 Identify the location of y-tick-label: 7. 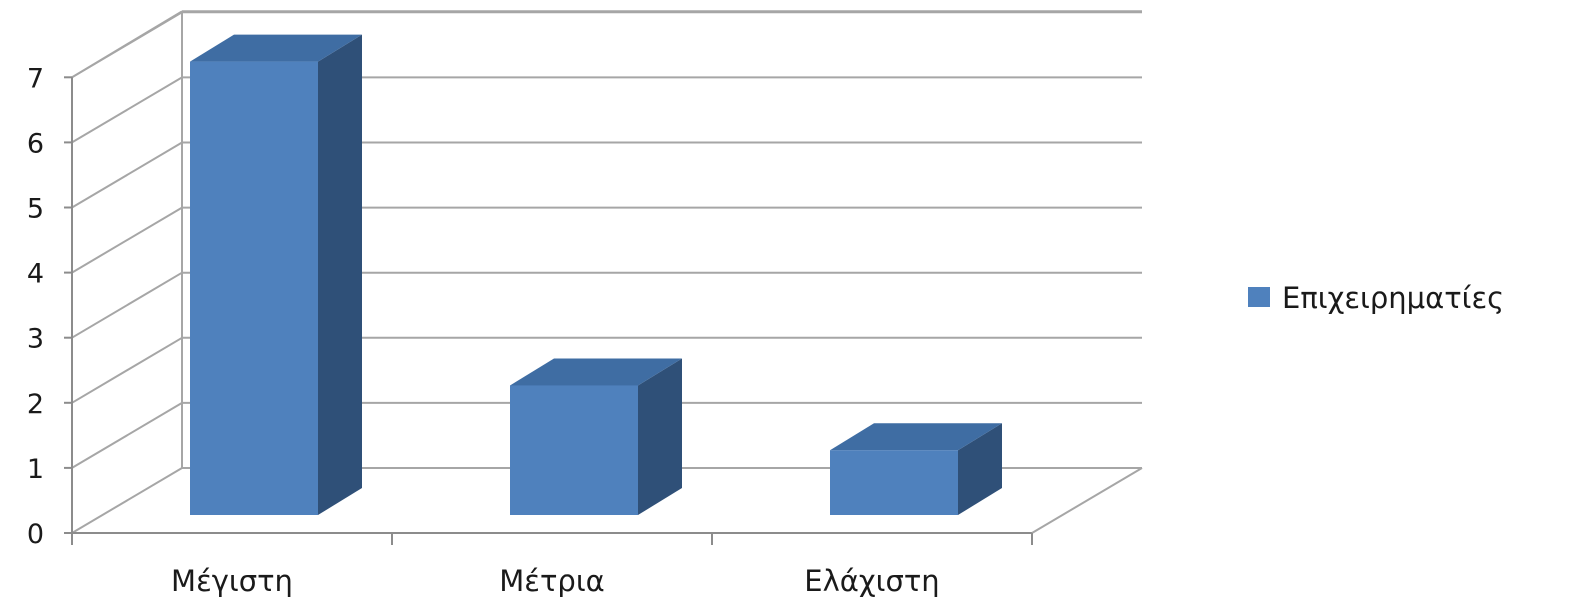
(35, 78).